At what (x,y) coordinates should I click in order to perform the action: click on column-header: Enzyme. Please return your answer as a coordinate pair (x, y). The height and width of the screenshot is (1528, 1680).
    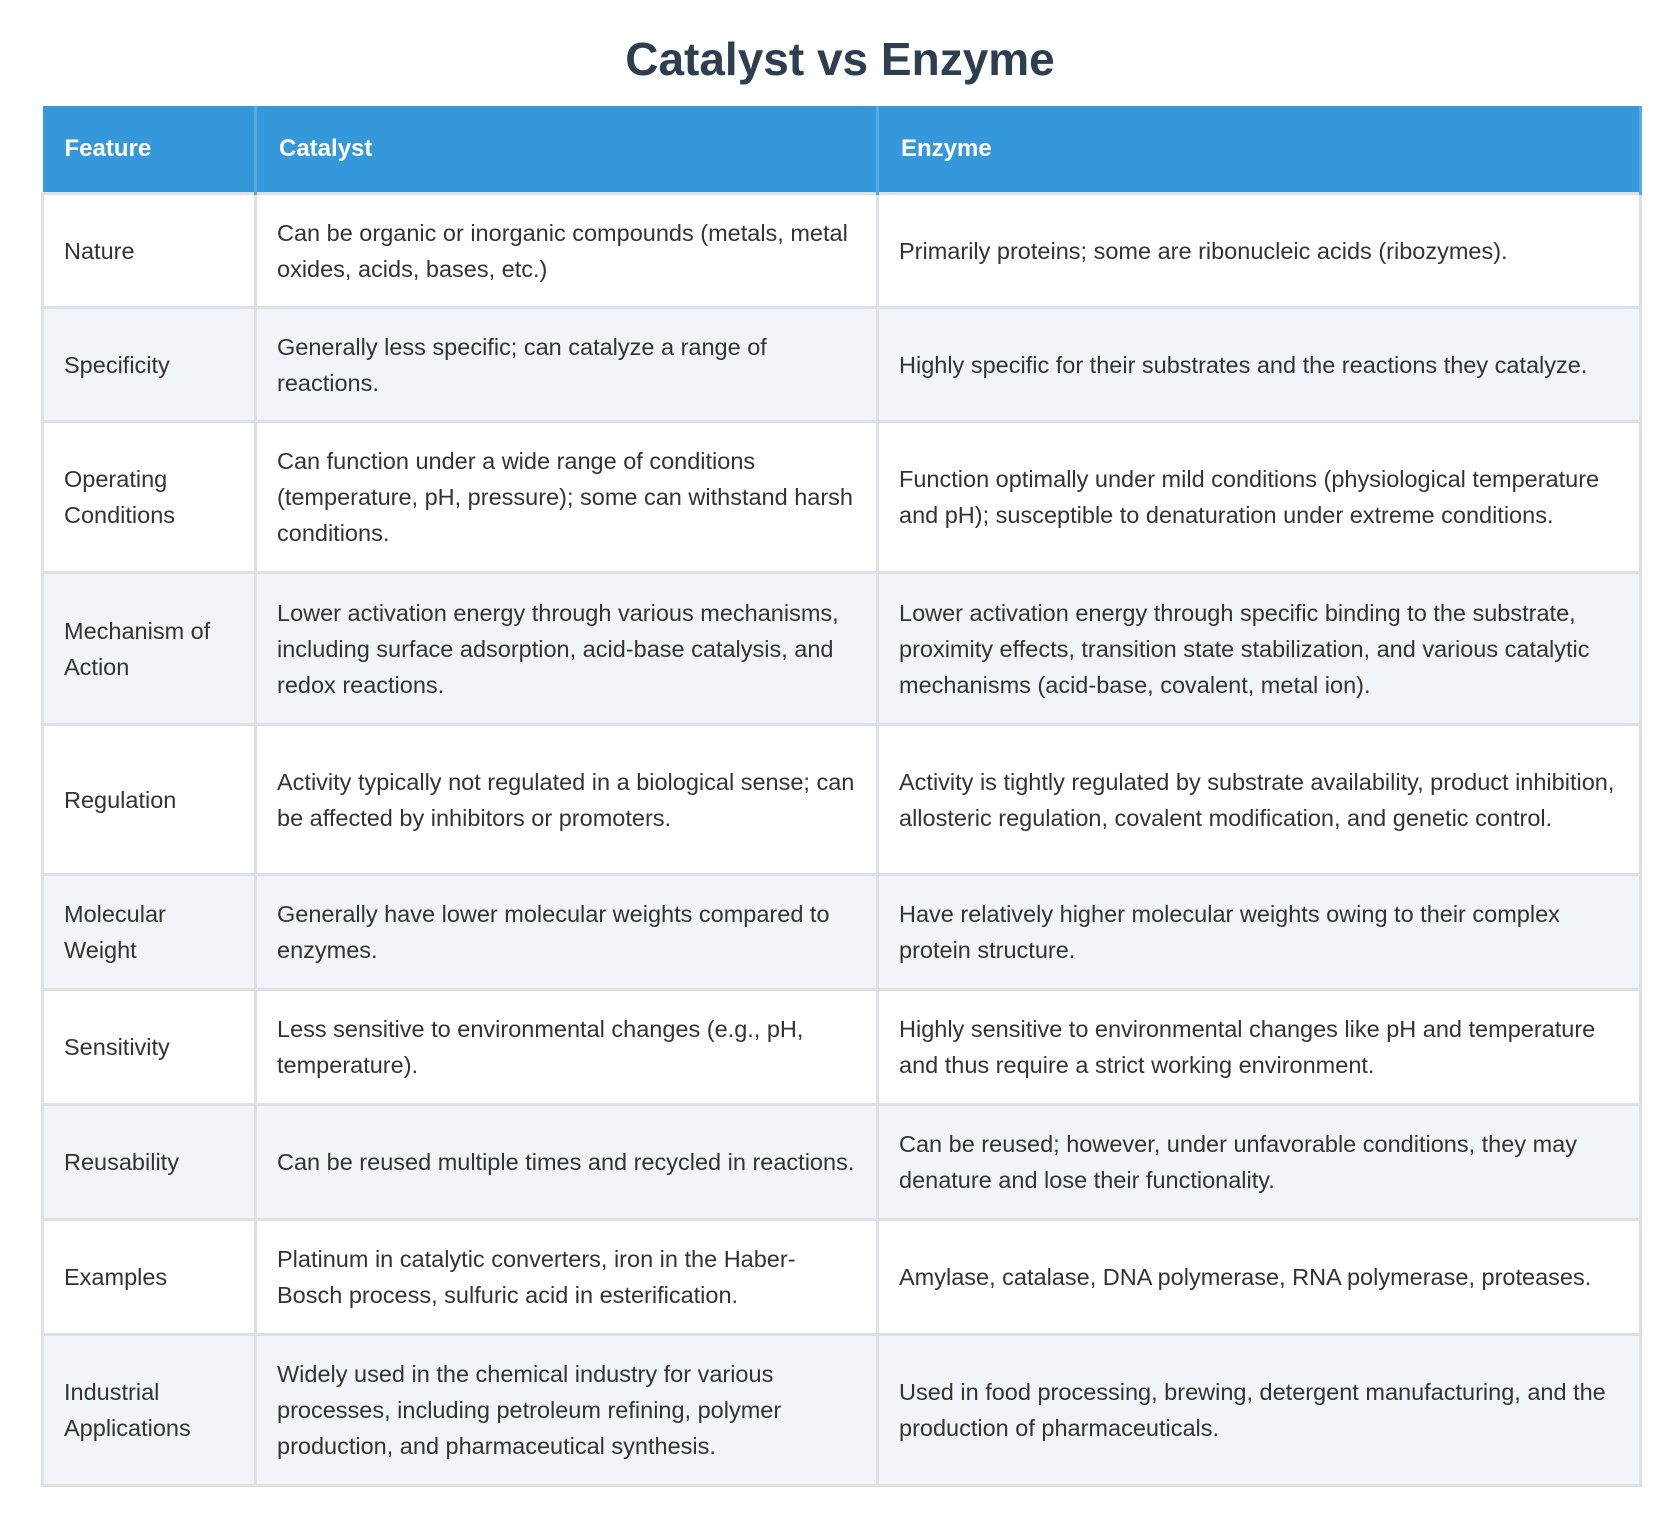
    Looking at the image, I should click on (1259, 150).